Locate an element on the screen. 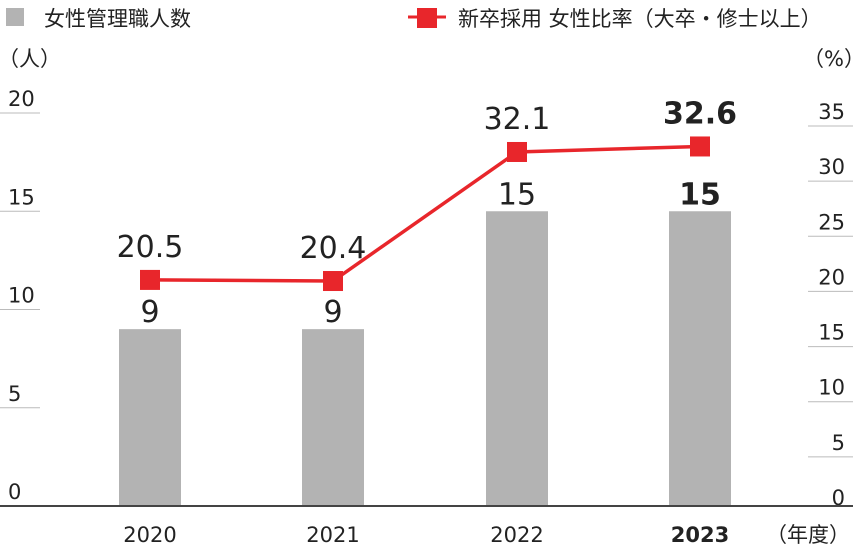  legend-line-swatch-marker is located at coordinates (427, 18).